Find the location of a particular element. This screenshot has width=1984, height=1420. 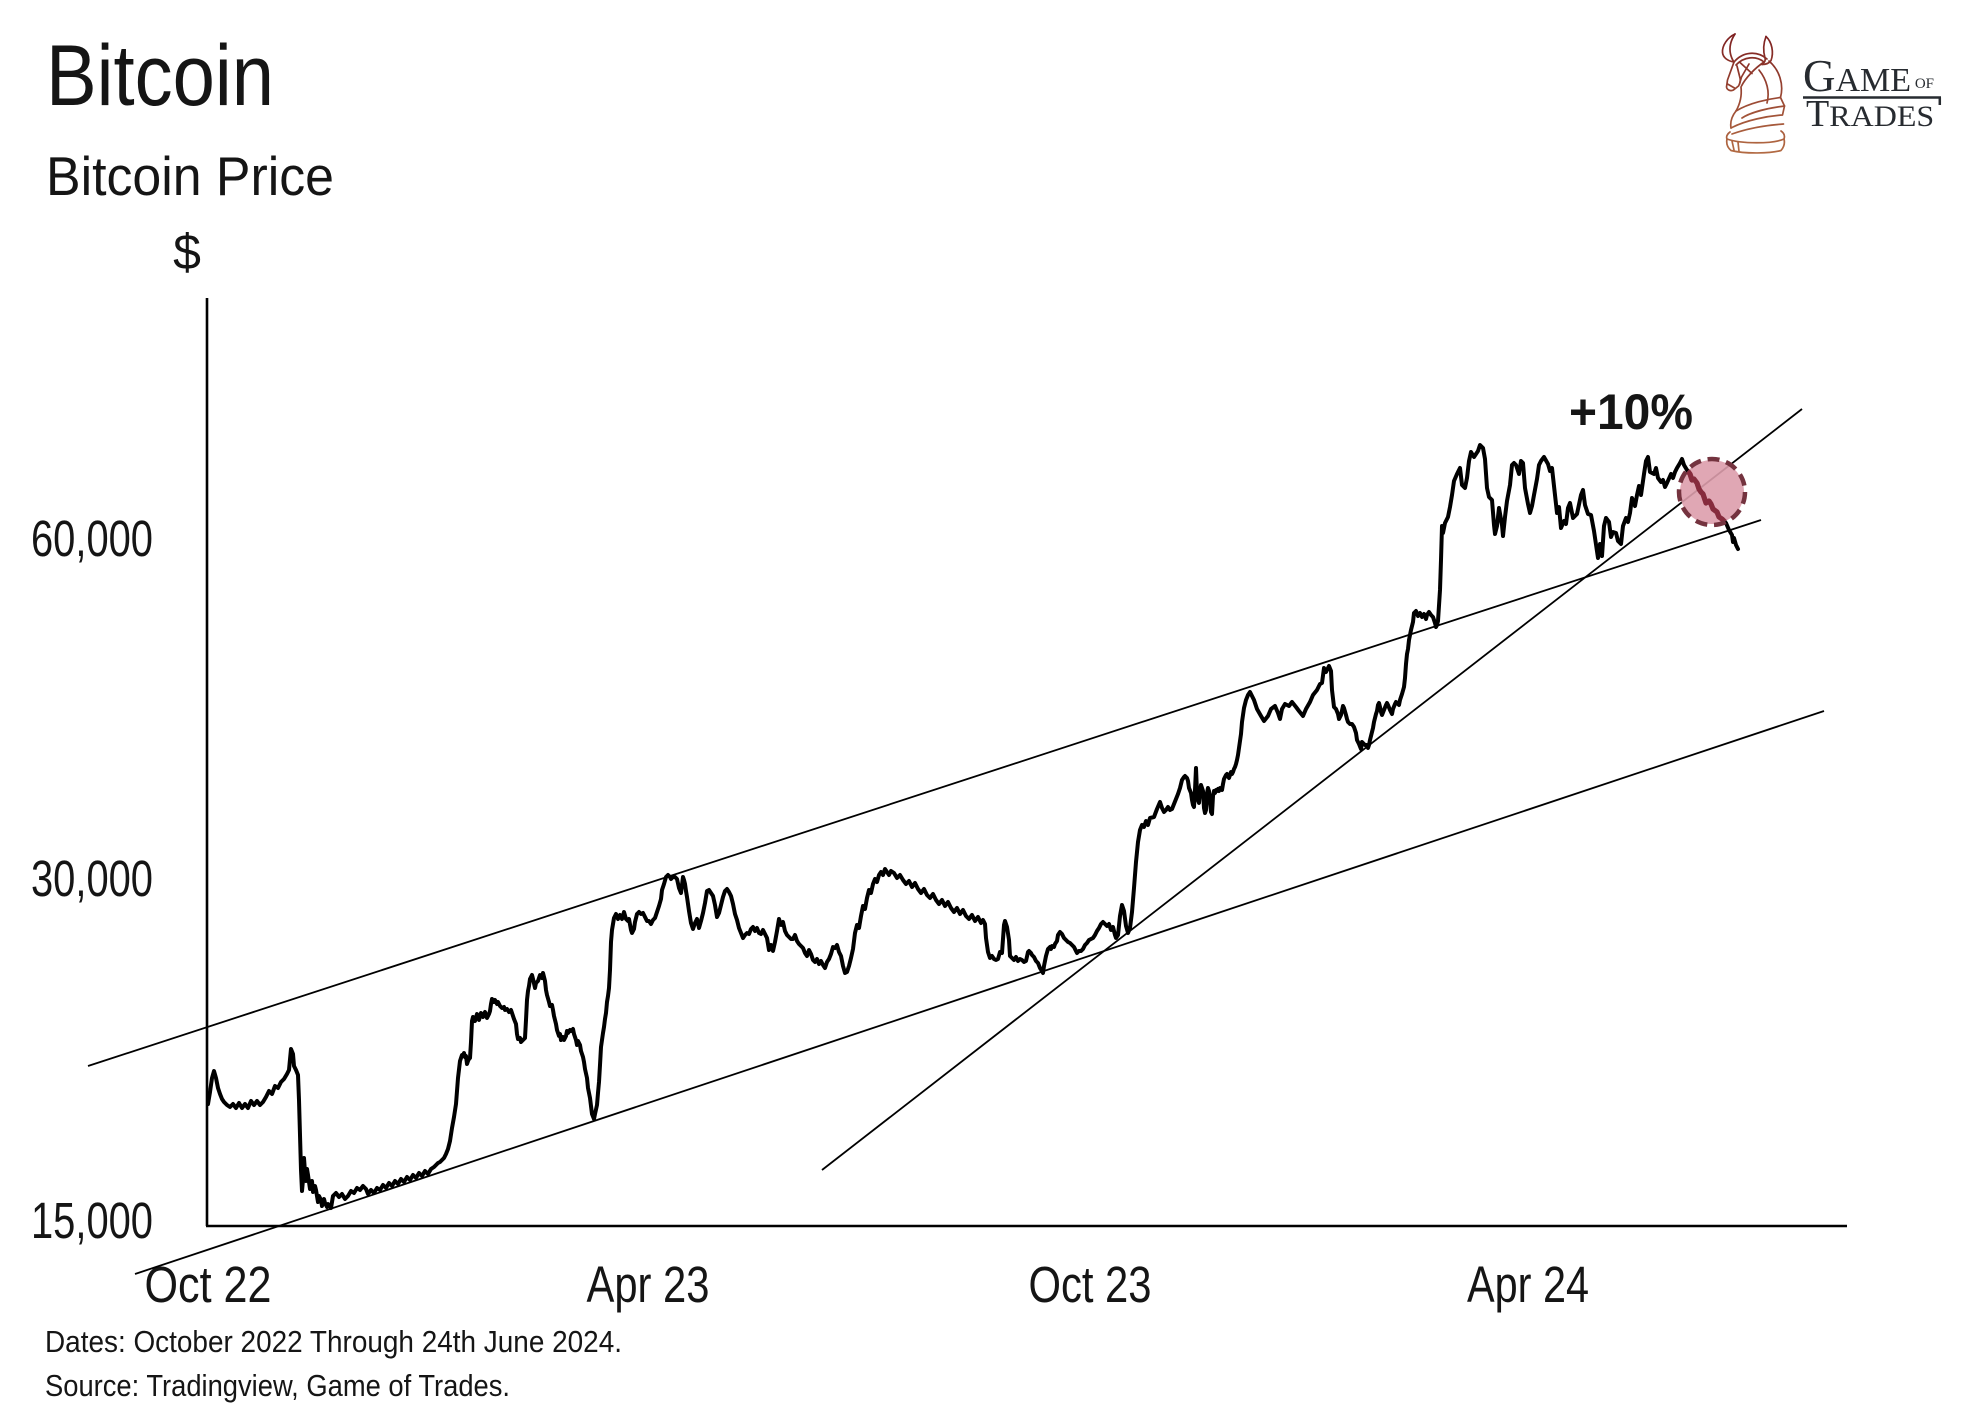

svg-text: GAME OF is located at coordinates (1868, 76).